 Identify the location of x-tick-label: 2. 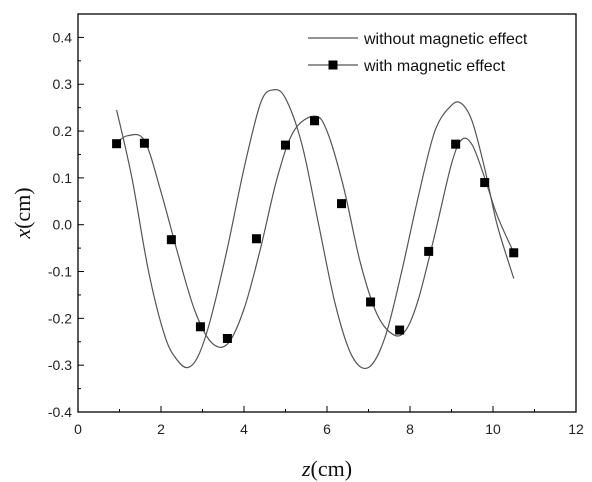
(161, 429).